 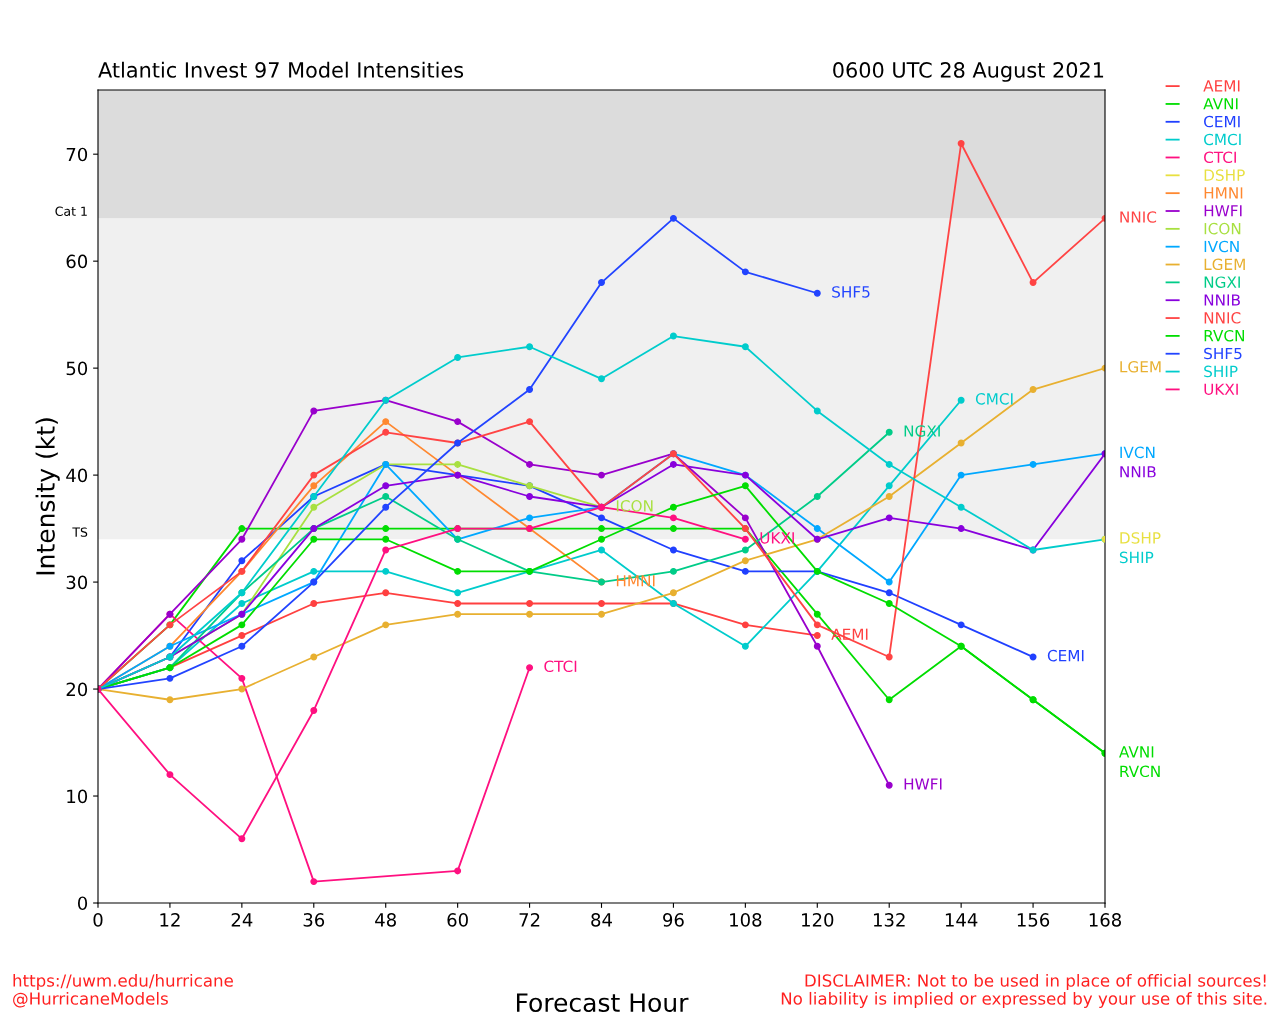 What do you see at coordinates (1221, 389) in the screenshot?
I see `legend-label: UKXI` at bounding box center [1221, 389].